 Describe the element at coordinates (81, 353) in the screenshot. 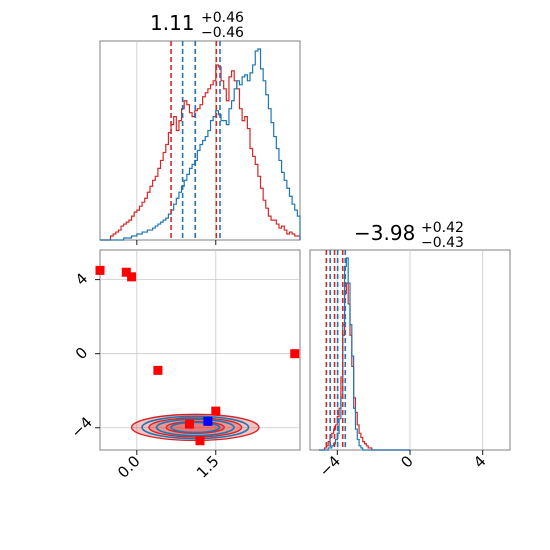

I see `joint-y-ticklabel-1: 0` at that location.